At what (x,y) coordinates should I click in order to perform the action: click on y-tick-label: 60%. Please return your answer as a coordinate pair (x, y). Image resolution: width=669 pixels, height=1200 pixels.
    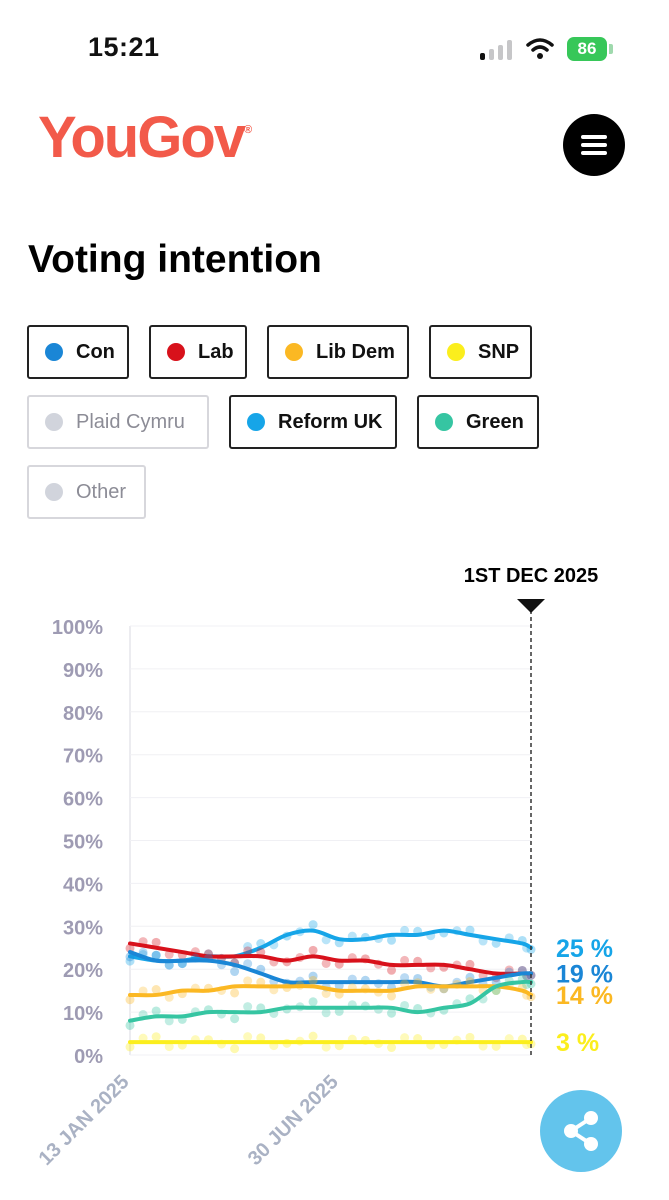
    Looking at the image, I should click on (83, 800).